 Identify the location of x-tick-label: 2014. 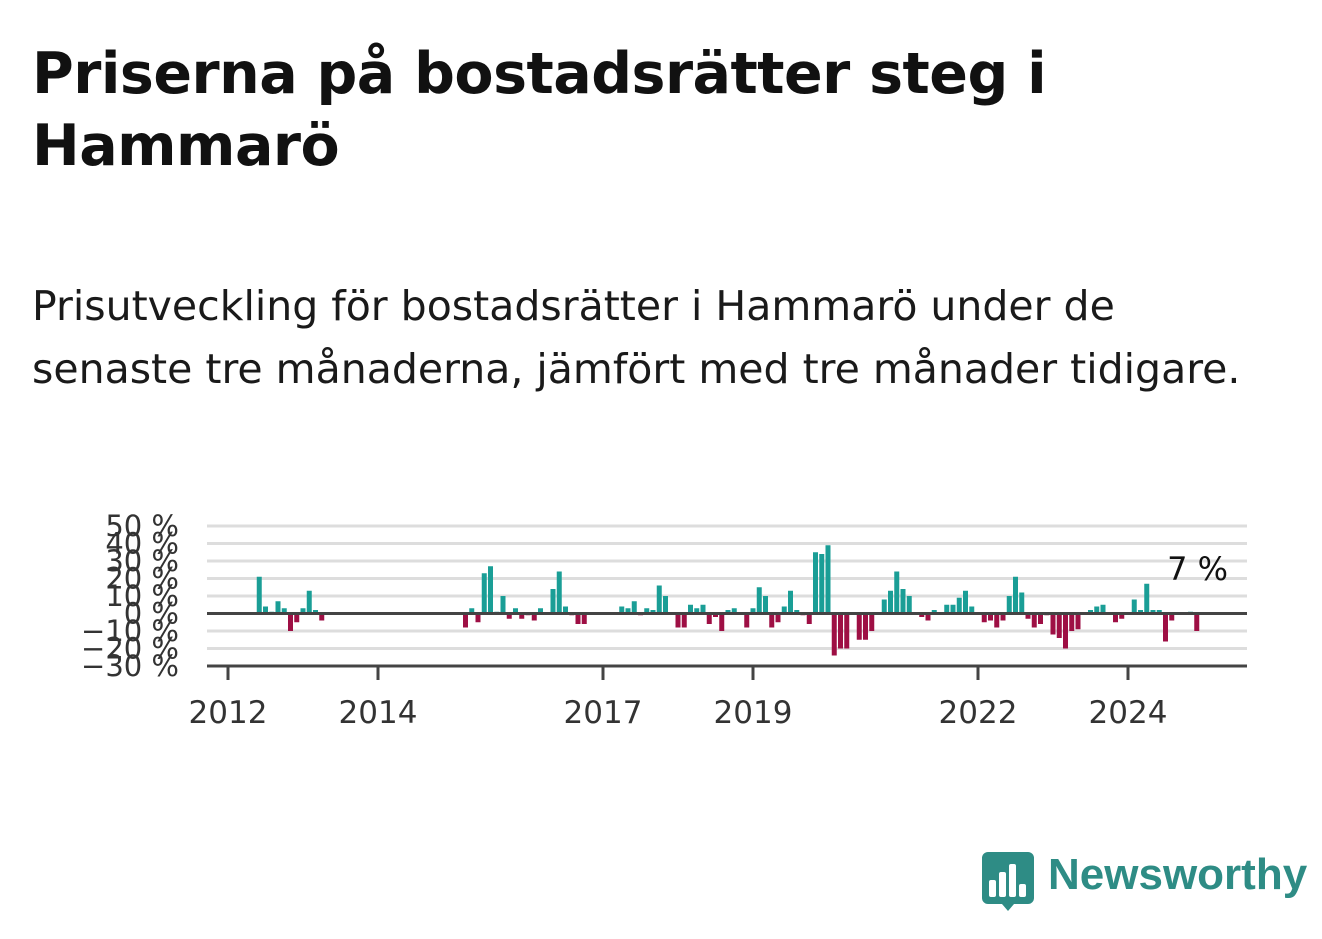
(378, 713).